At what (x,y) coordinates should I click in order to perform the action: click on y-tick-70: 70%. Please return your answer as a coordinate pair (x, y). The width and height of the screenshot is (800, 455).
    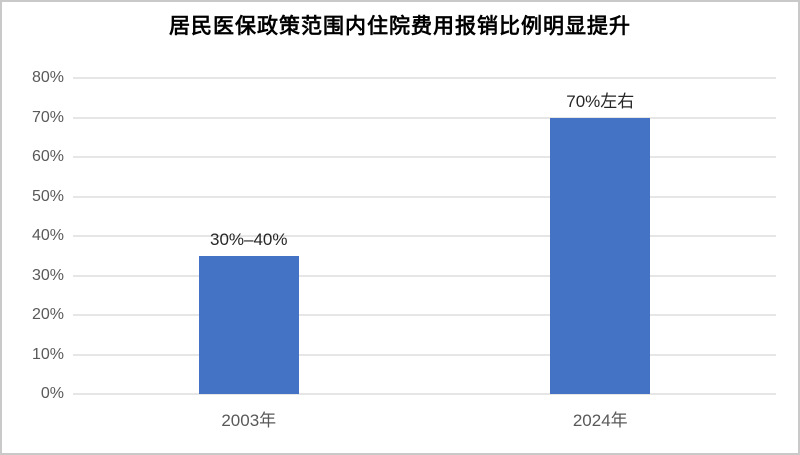
    Looking at the image, I should click on (47, 117).